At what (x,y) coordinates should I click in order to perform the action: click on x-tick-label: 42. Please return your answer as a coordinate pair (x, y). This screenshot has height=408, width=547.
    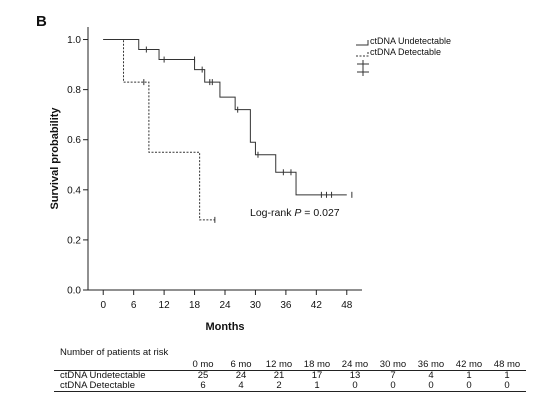
    Looking at the image, I should click on (317, 305).